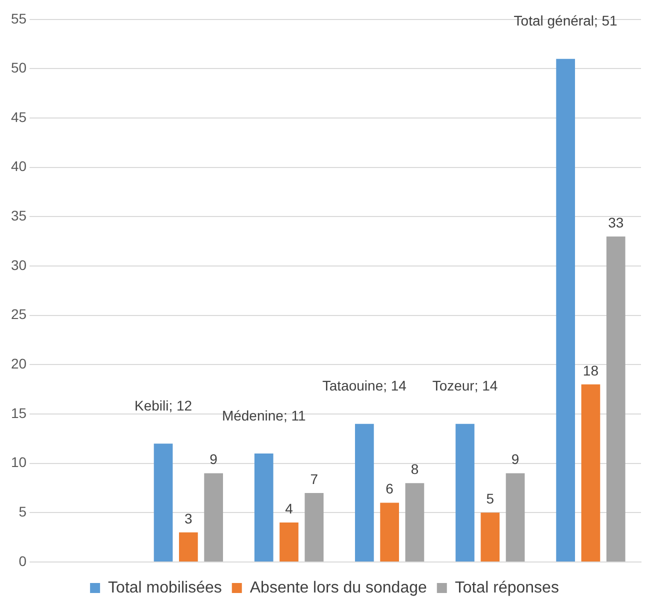 The image size is (659, 614). What do you see at coordinates (390, 488) in the screenshot?
I see `data-label: 6` at bounding box center [390, 488].